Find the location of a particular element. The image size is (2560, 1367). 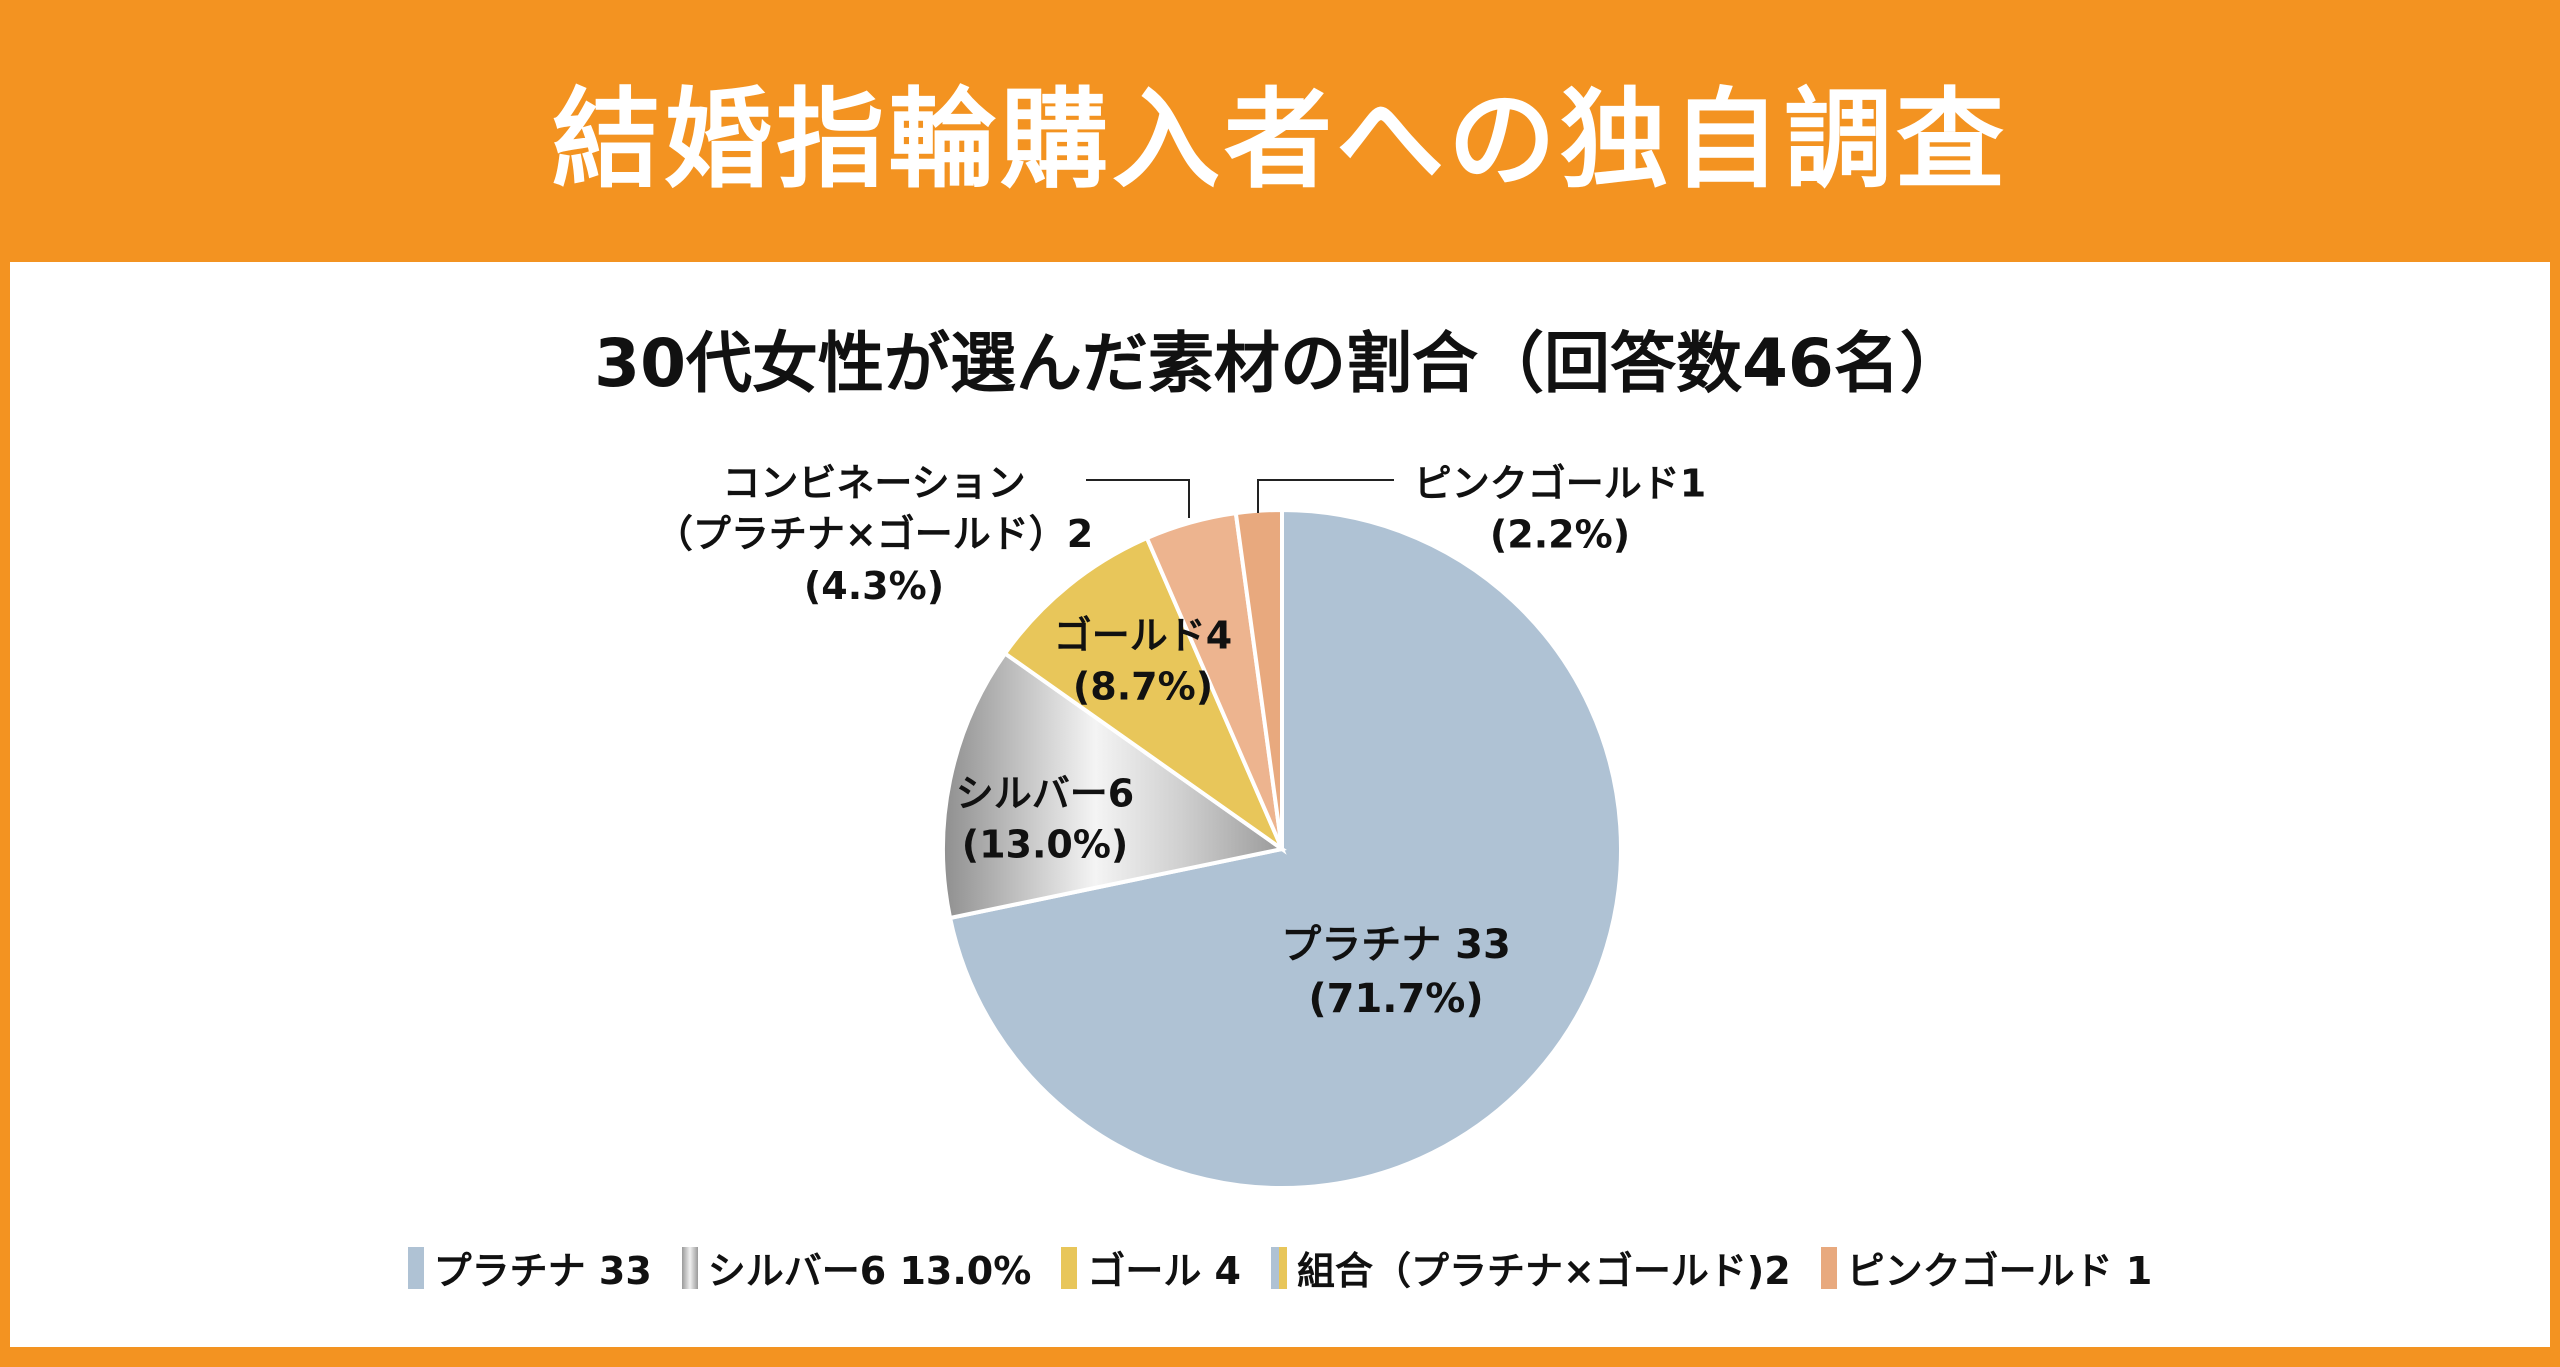

legend-item-pink-gold: ピンクゴールド 1 is located at coordinates (1986, 1267).